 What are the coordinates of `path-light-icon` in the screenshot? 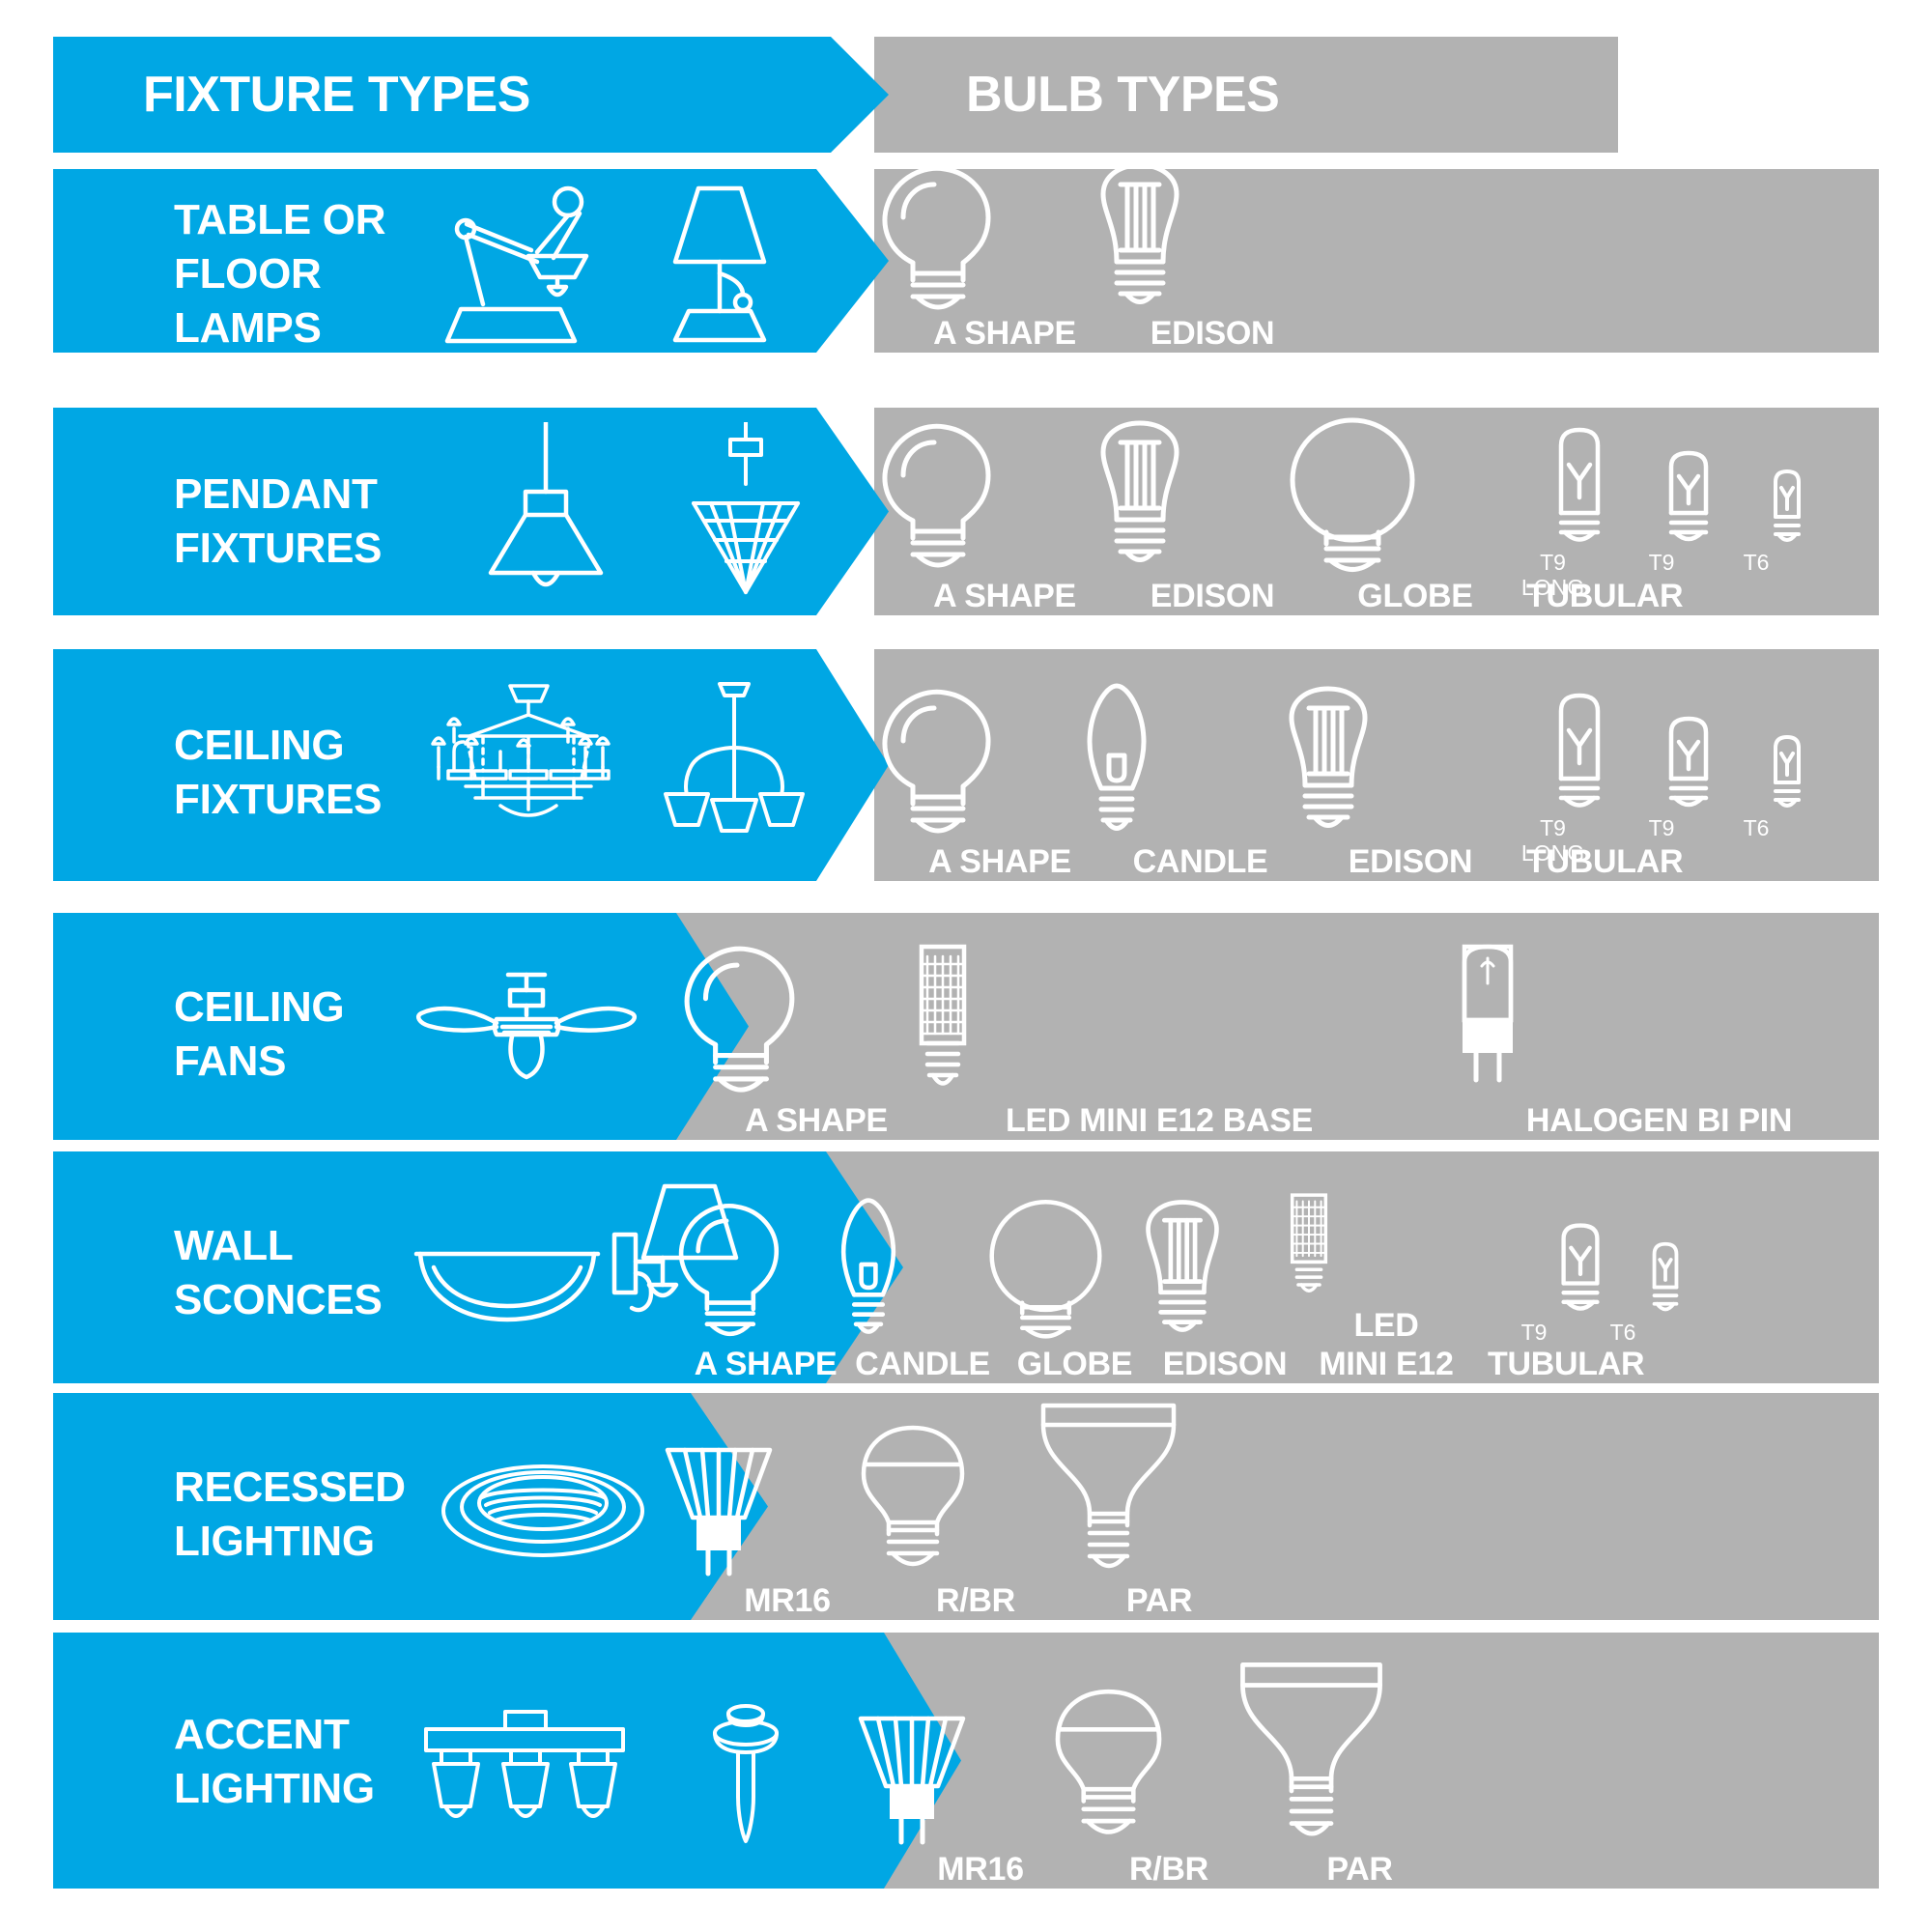 It's located at (746, 1772).